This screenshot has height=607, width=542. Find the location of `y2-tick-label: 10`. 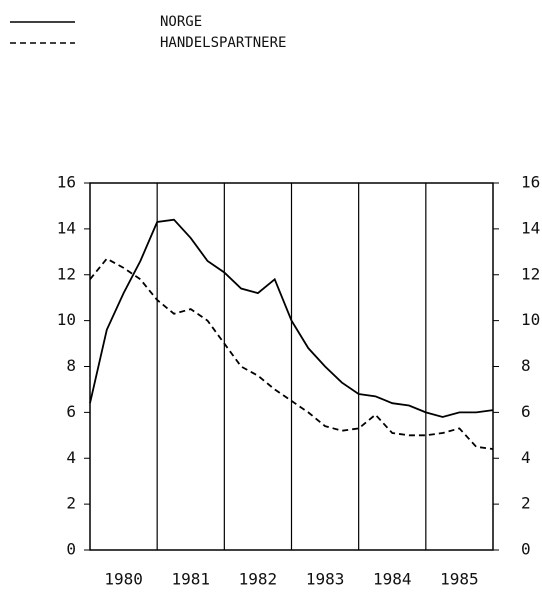

y2-tick-label: 10 is located at coordinates (530, 319).